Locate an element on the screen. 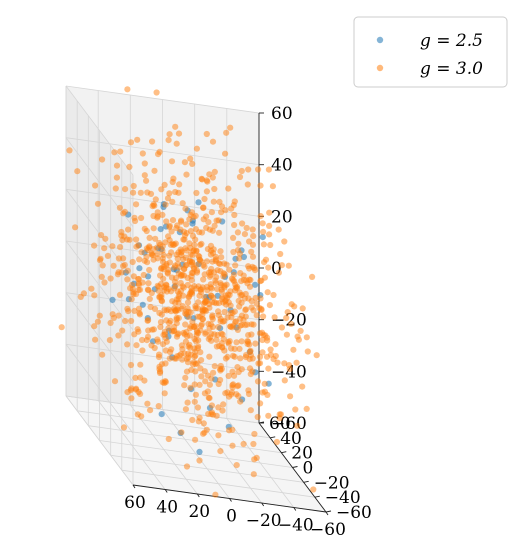  gridline-y-floor is located at coordinates (207, 468).